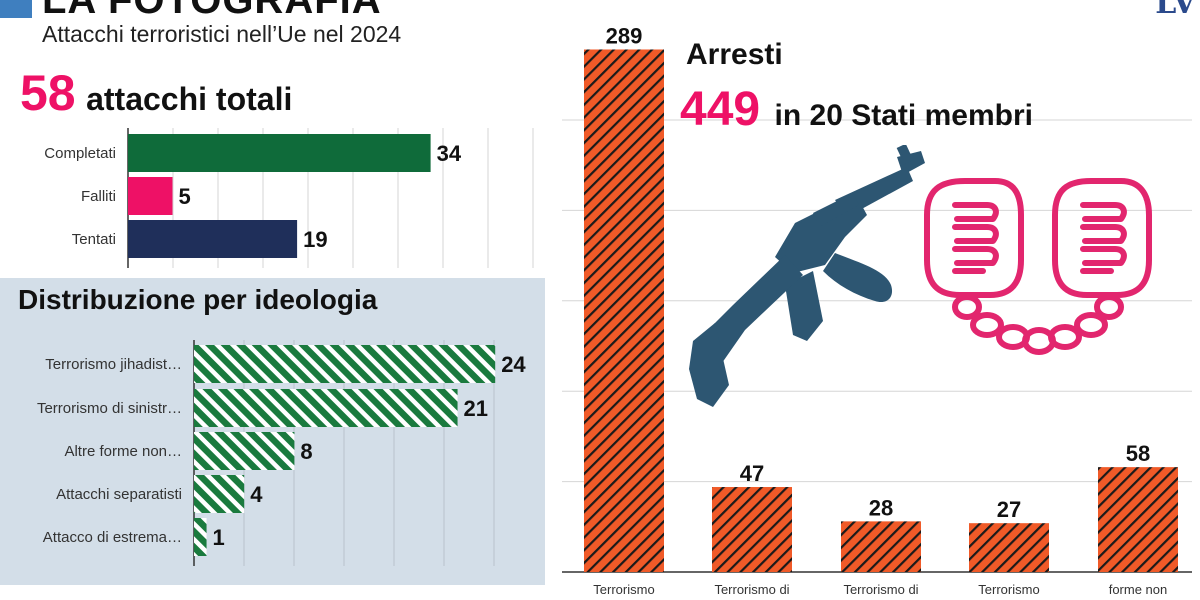 The height and width of the screenshot is (600, 1200). I want to click on section-title: LA FOTOGRAFIA, so click(212, 11).